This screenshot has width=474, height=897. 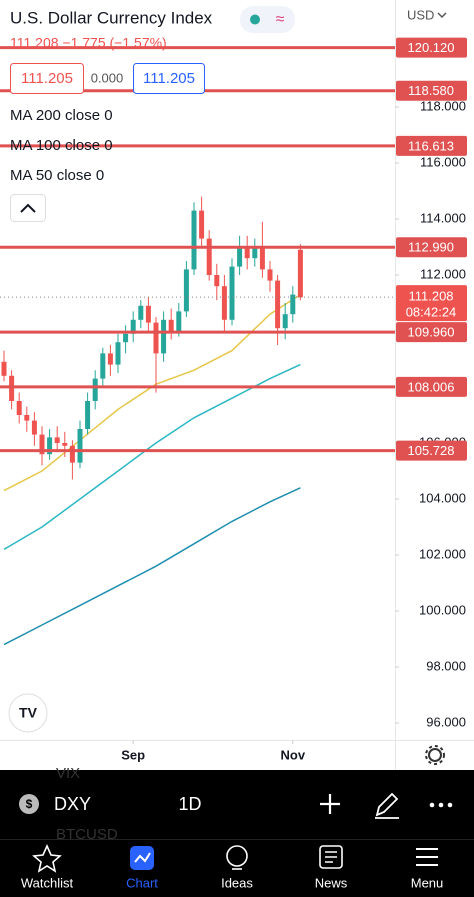 I want to click on symbol-icon, so click(x=29, y=804).